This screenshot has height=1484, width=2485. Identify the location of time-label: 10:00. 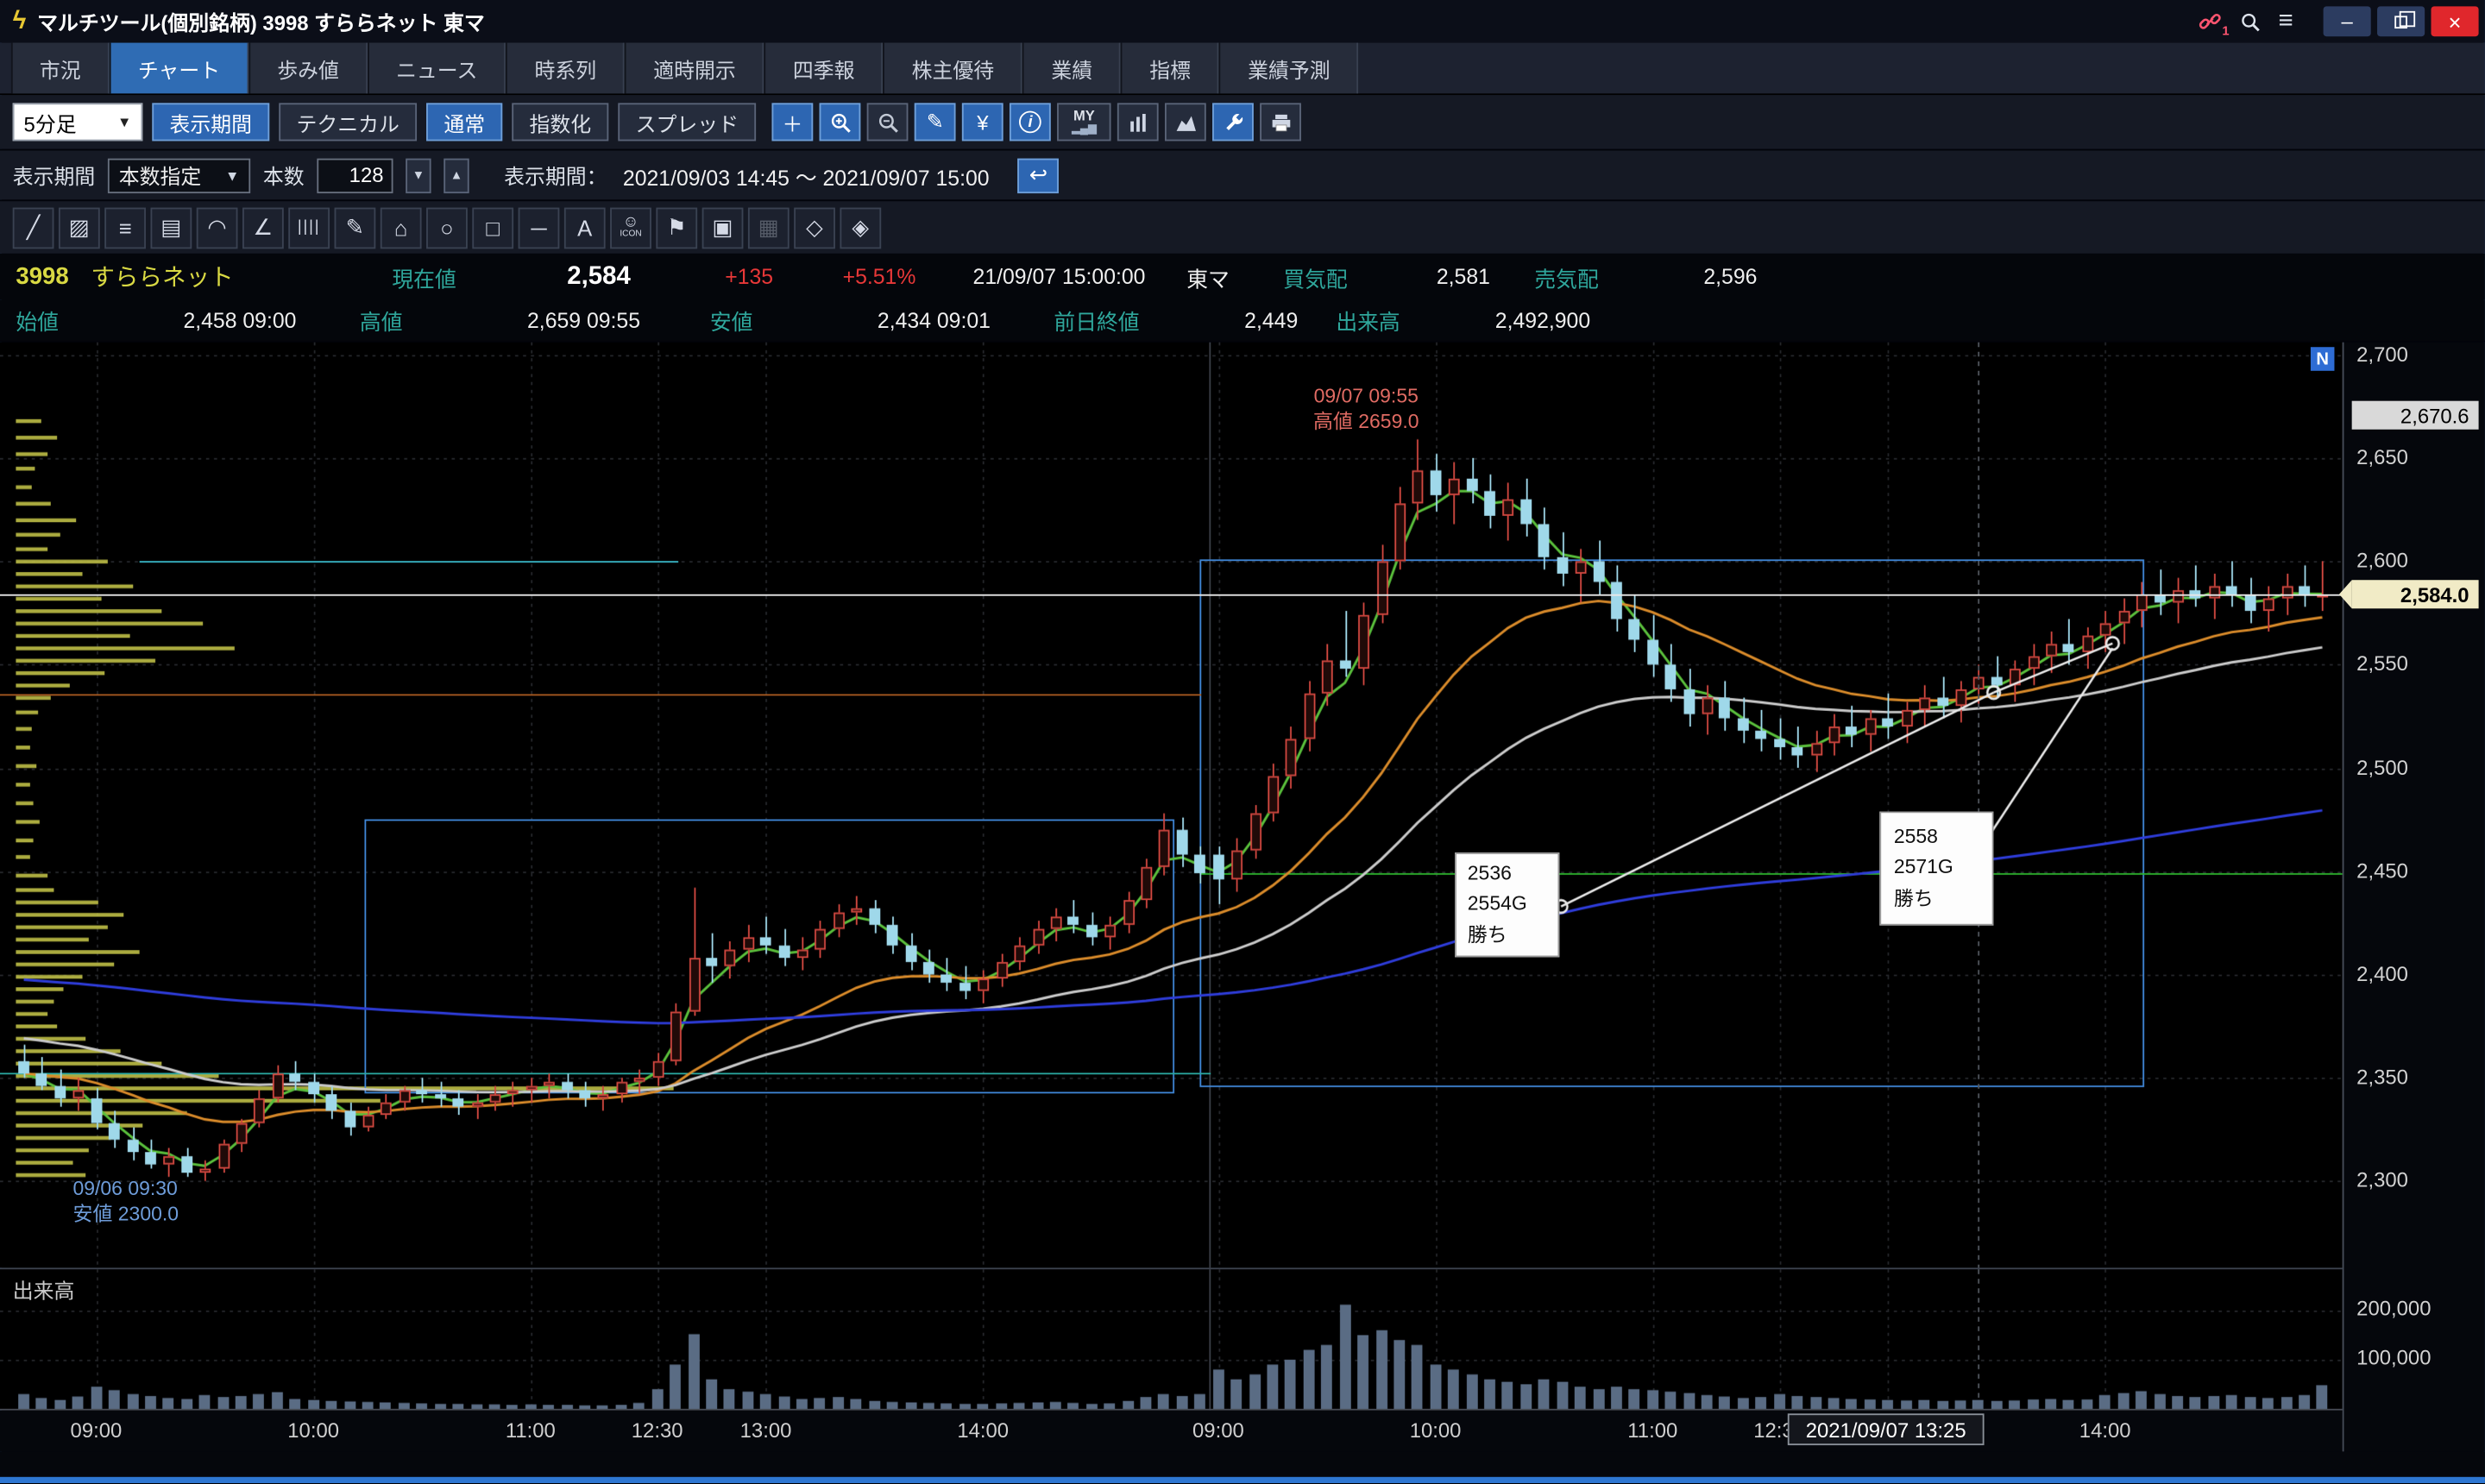
(1435, 1430).